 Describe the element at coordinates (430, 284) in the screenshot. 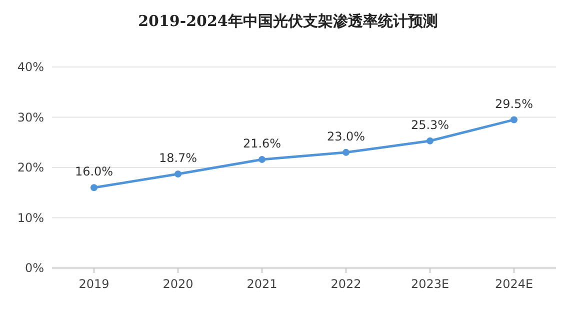

I see `x-tick-label: 2023E` at that location.